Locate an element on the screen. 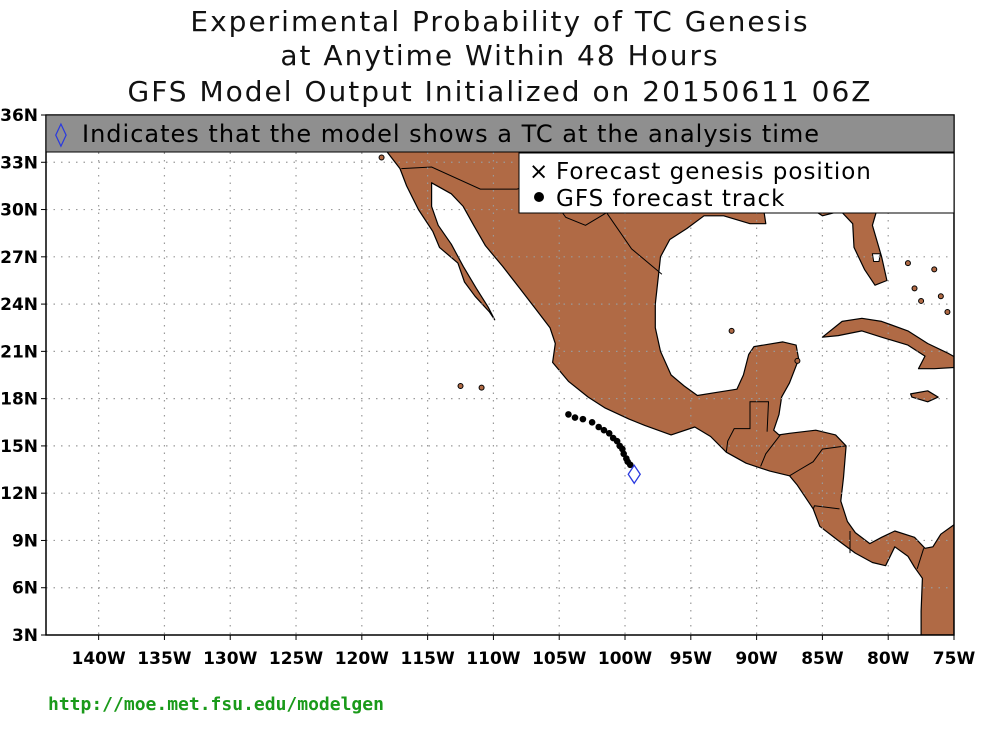 This screenshot has width=1000, height=750. lon-tick-label: 75W is located at coordinates (954, 659).